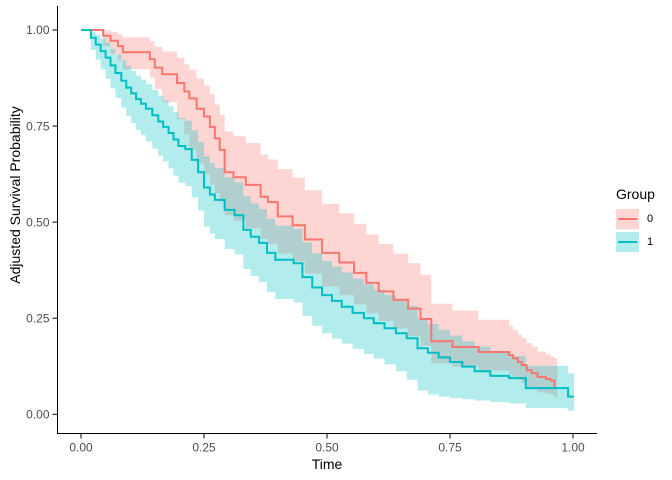  Describe the element at coordinates (38, 222) in the screenshot. I see `y-tick-label: 0.50` at that location.